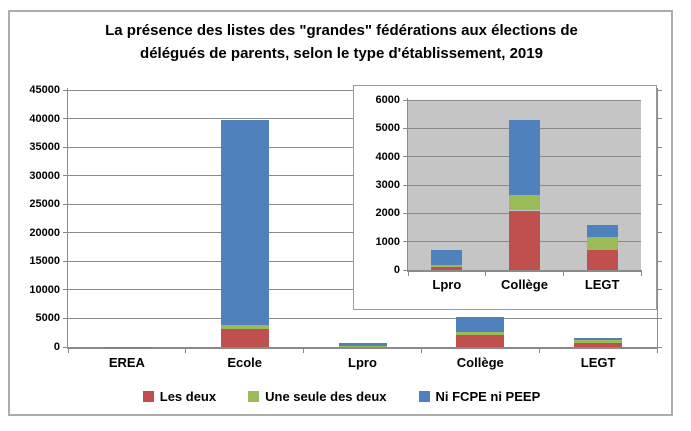 The height and width of the screenshot is (431, 691). Describe the element at coordinates (44, 289) in the screenshot. I see `y-tick-label: 10000` at that location.